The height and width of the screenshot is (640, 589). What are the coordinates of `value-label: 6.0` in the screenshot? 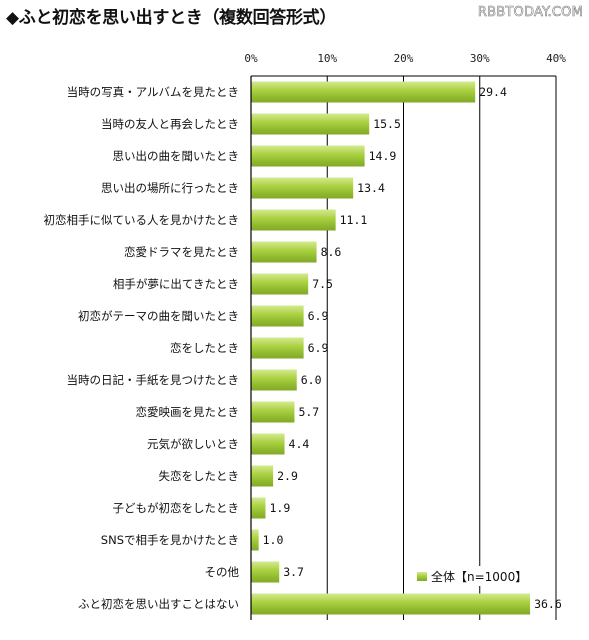 It's located at (311, 380).